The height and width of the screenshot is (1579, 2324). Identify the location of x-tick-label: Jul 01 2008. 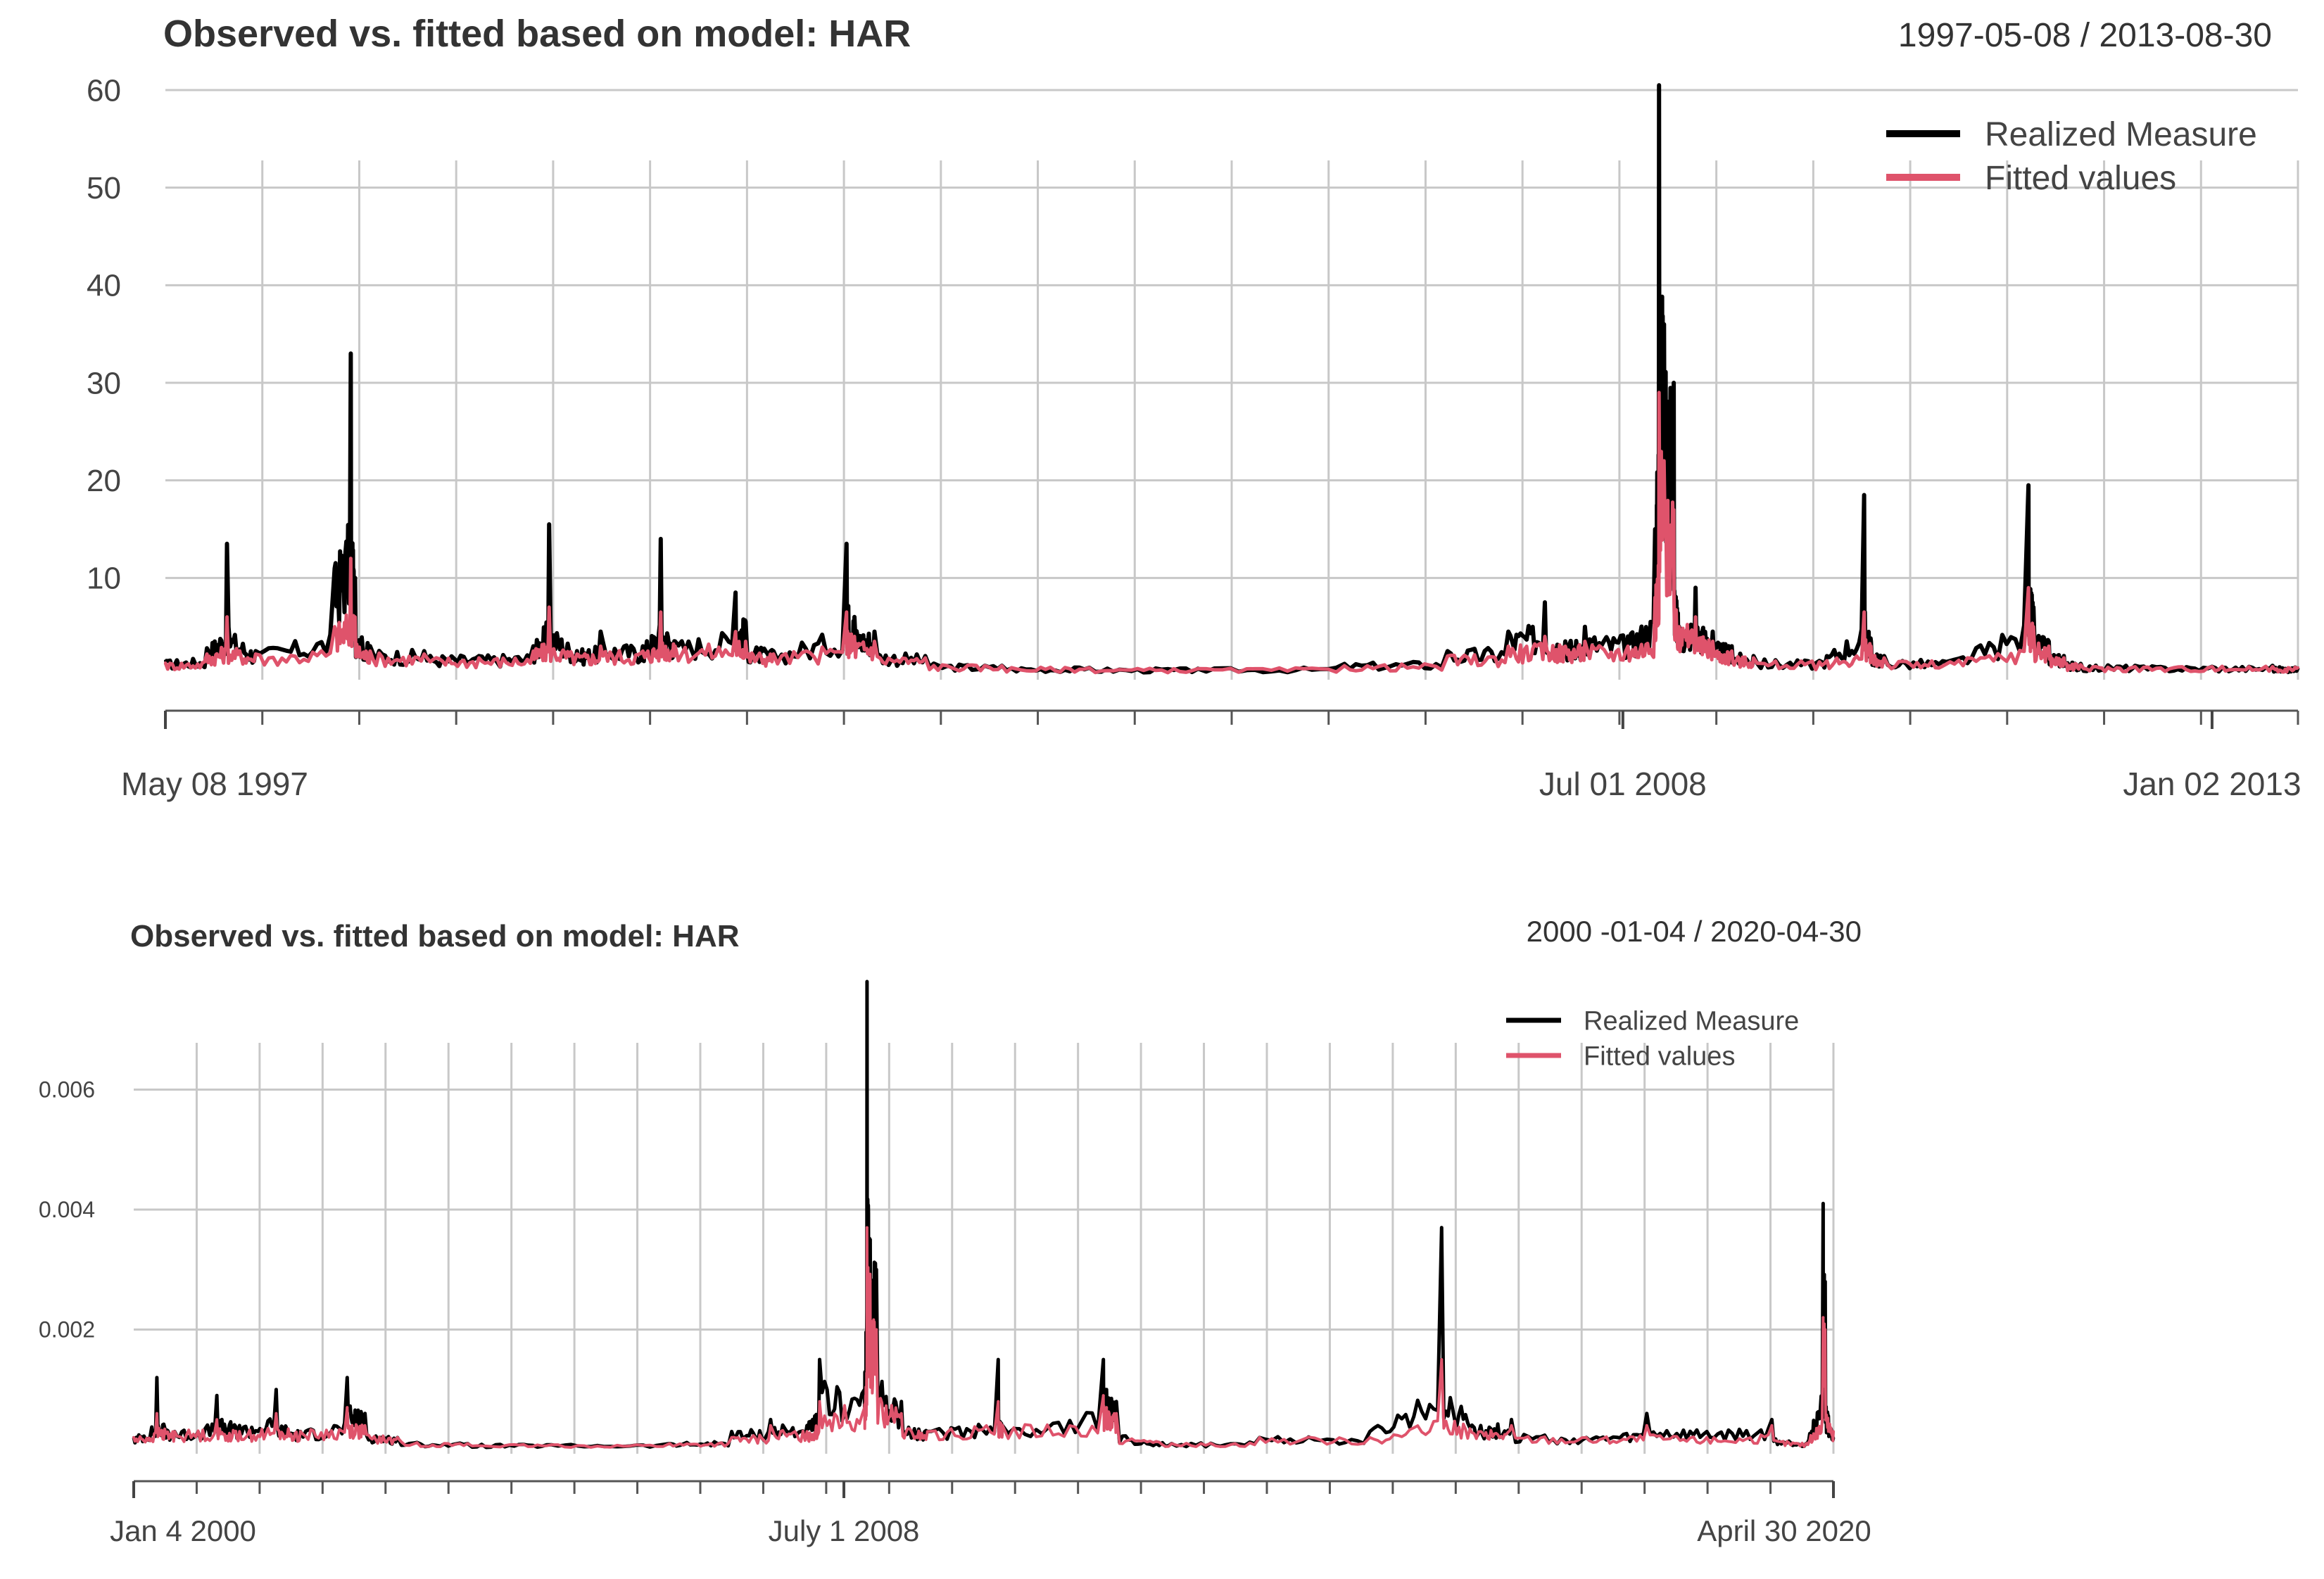
(1623, 784).